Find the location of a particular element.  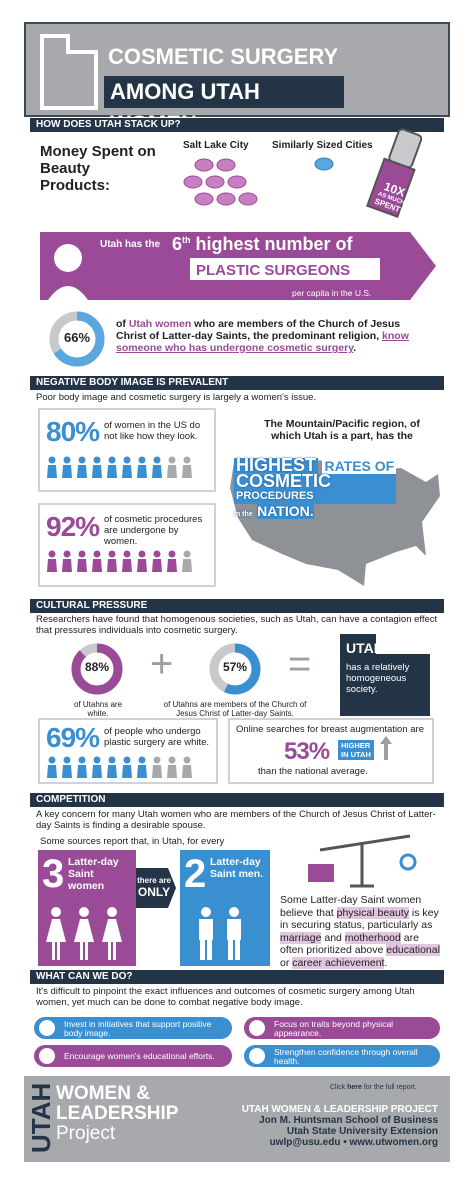

donut is located at coordinates (77, 339).